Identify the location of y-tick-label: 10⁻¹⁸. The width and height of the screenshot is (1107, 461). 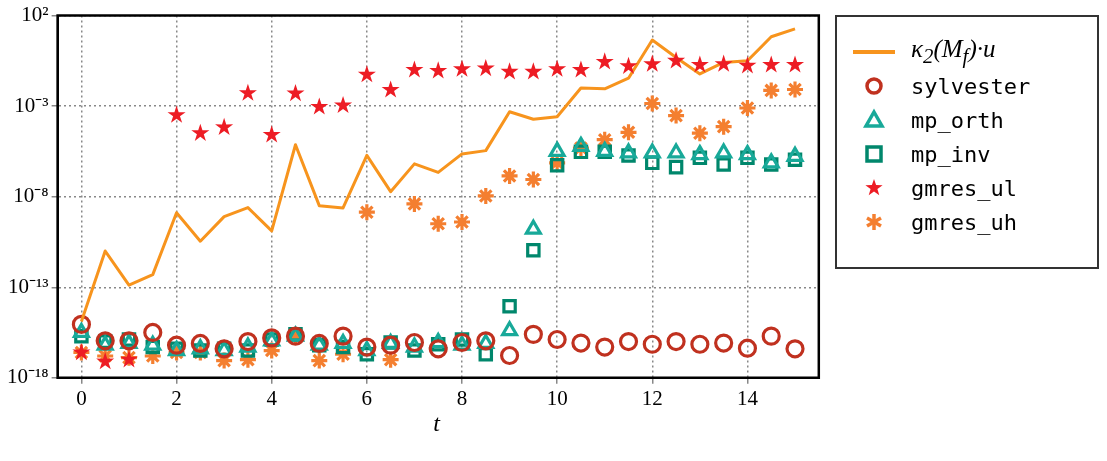
(27, 376).